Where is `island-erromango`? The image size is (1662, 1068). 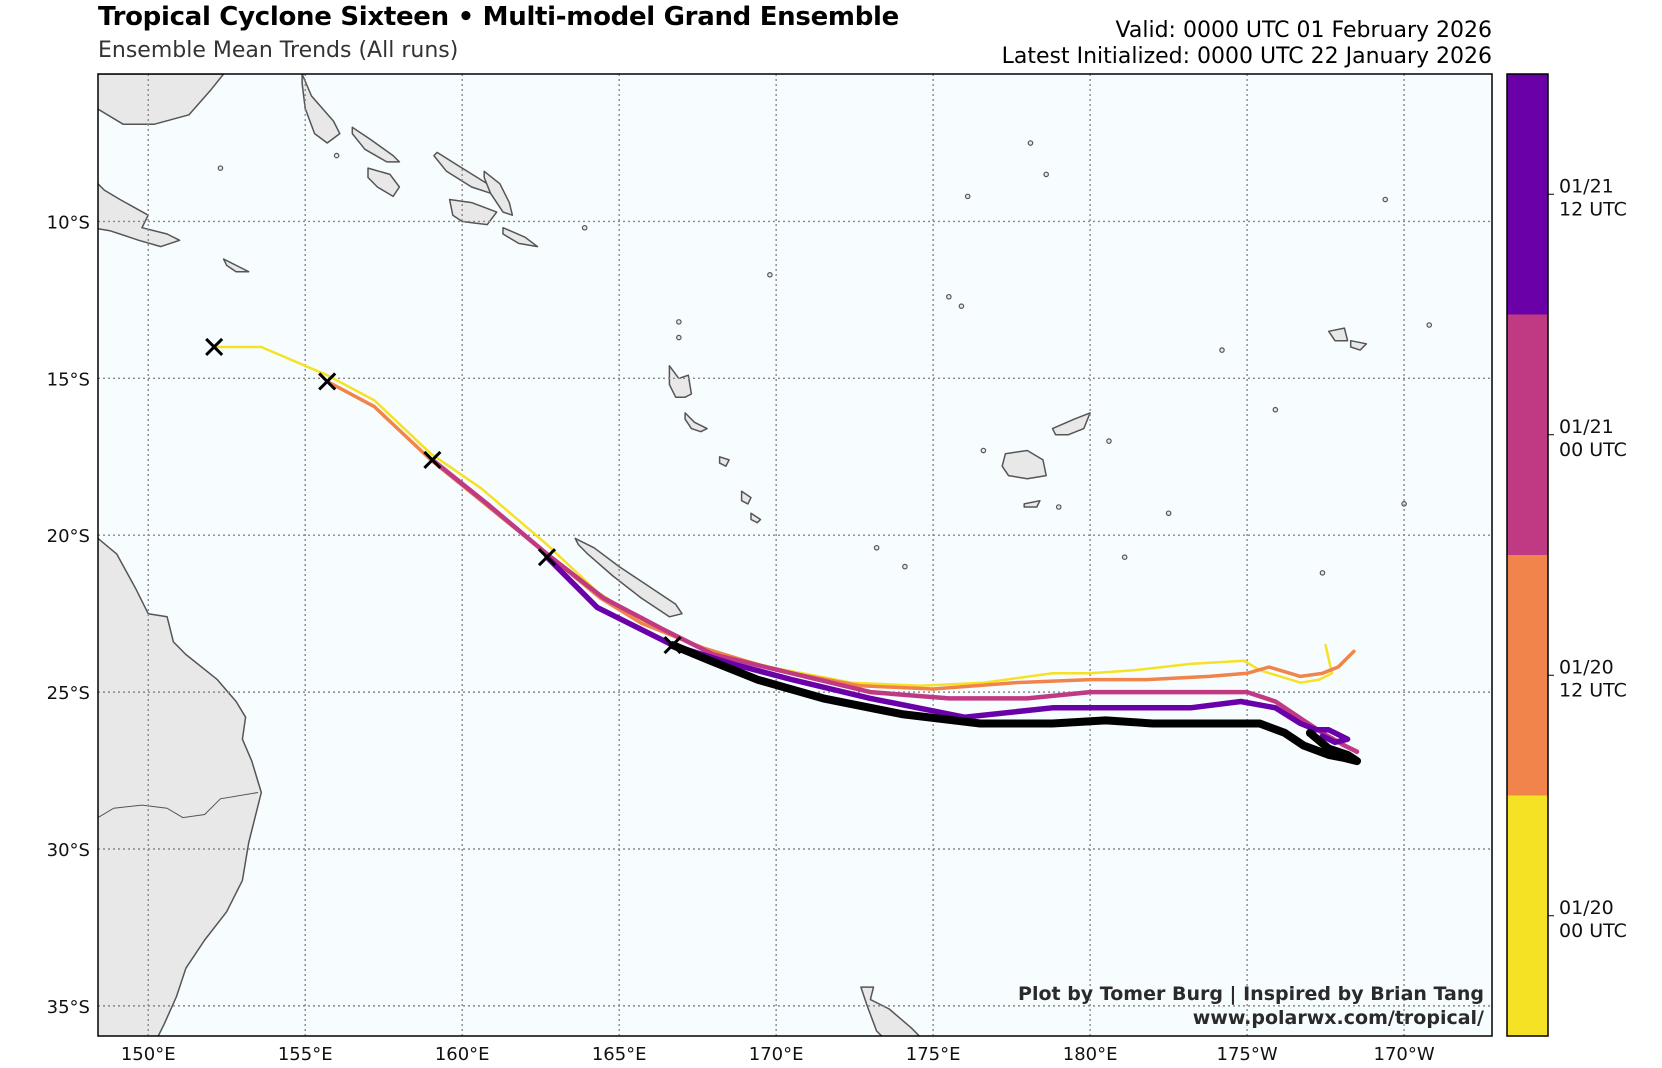 island-erromango is located at coordinates (746, 497).